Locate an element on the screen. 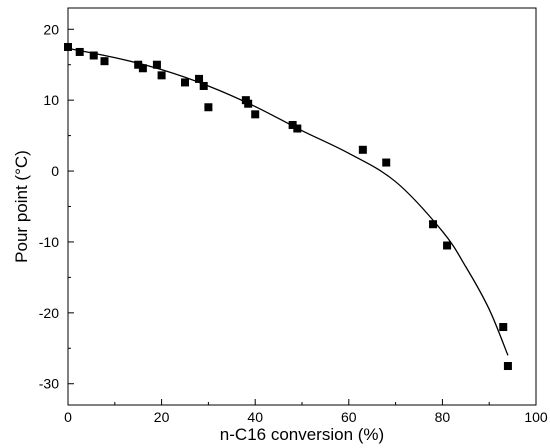 Image resolution: width=550 pixels, height=448 pixels. x-axis-title: n-C16 conversion (%) is located at coordinates (302, 434).